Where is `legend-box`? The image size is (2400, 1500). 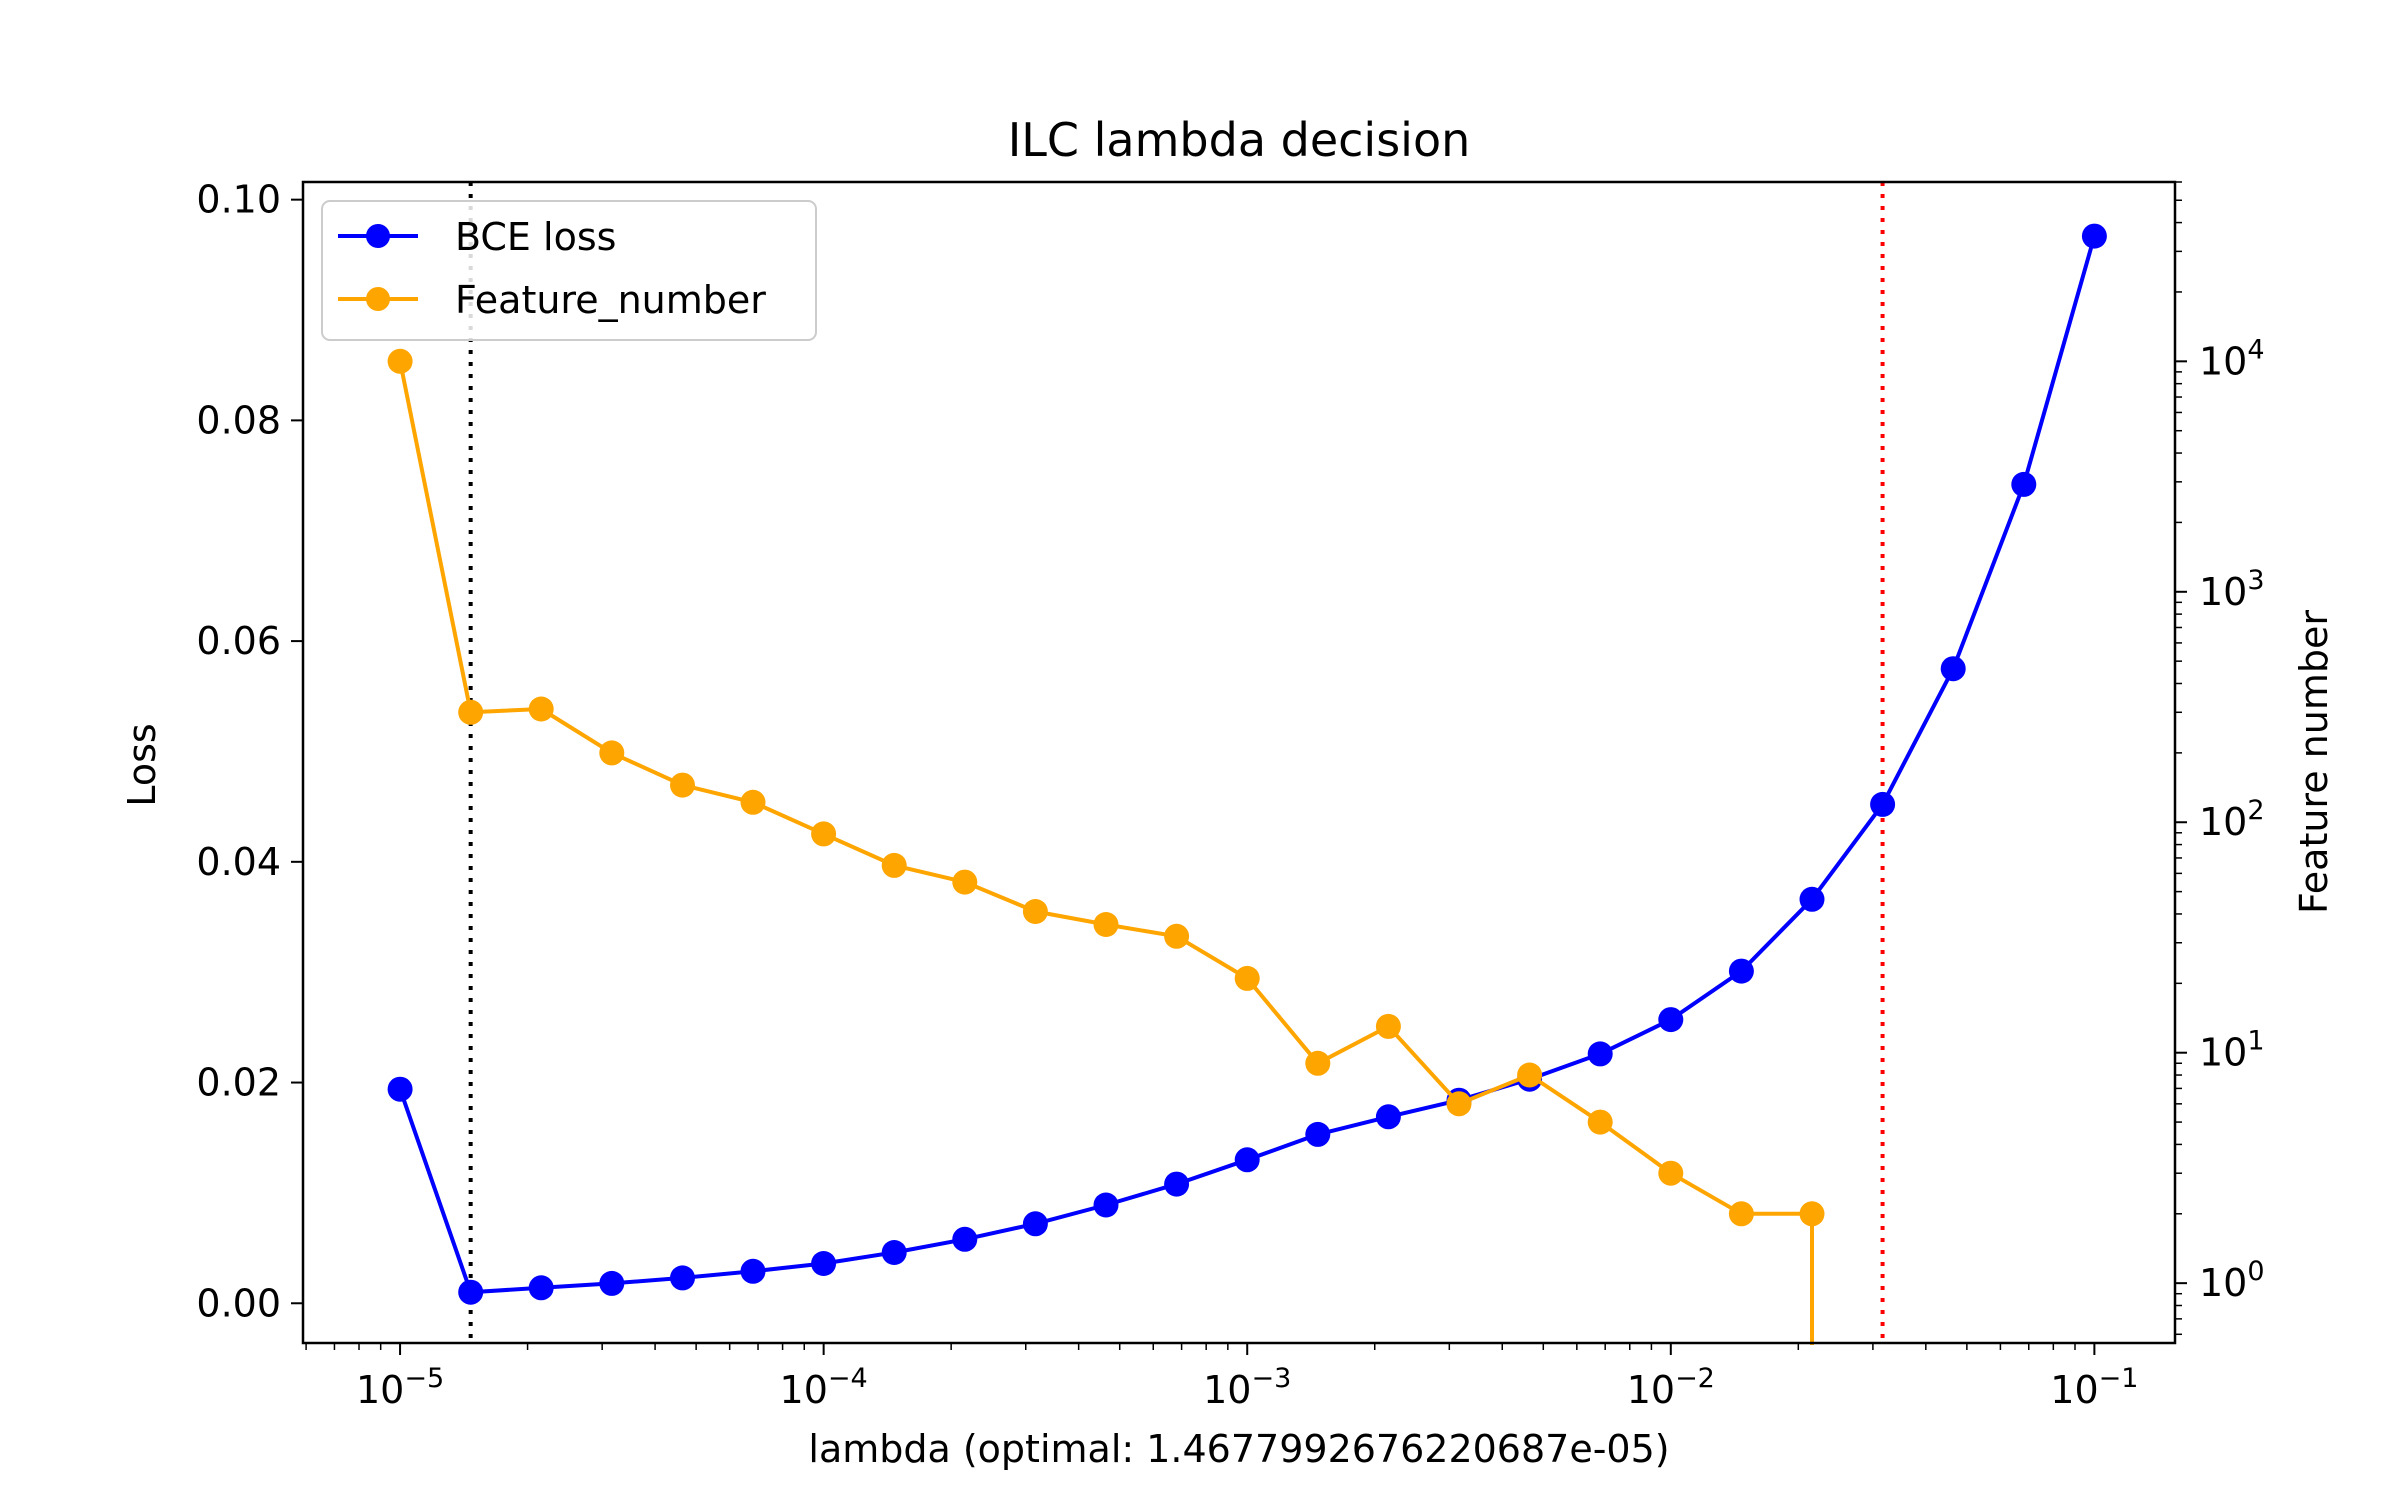
legend-box is located at coordinates (569, 270).